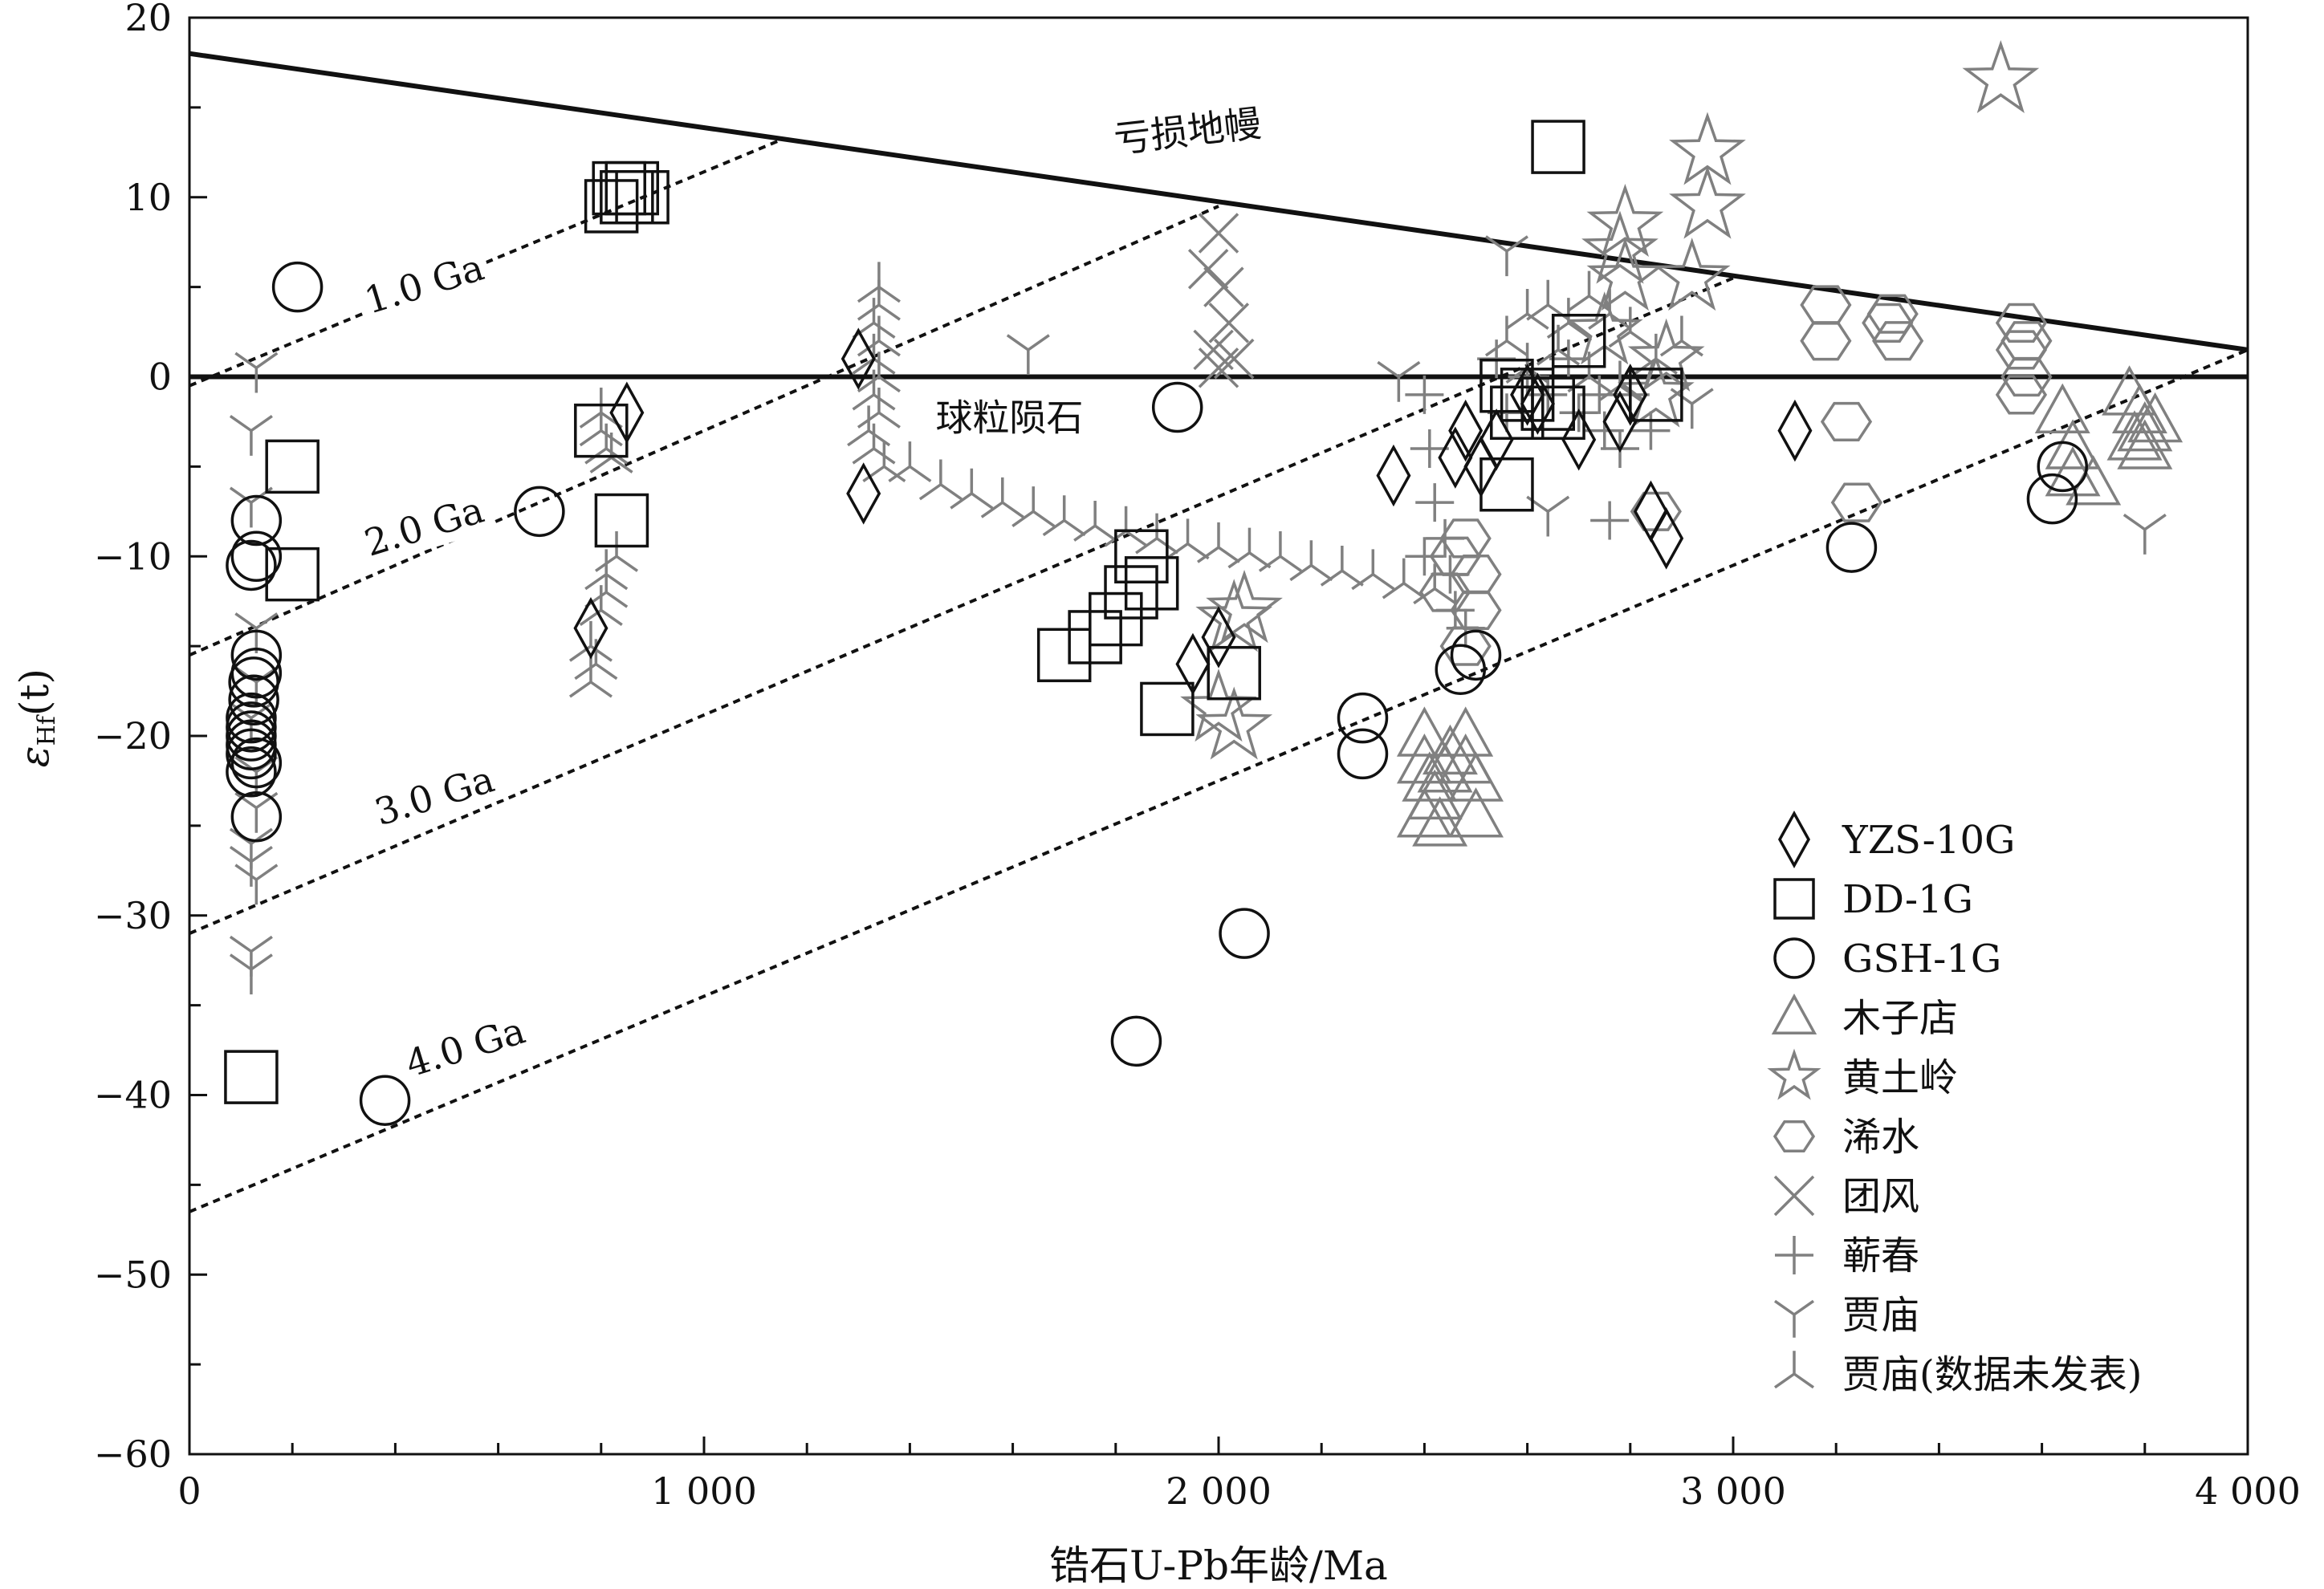  Describe the element at coordinates (2248, 1491) in the screenshot. I see `x-tick-label: 4 000` at that location.